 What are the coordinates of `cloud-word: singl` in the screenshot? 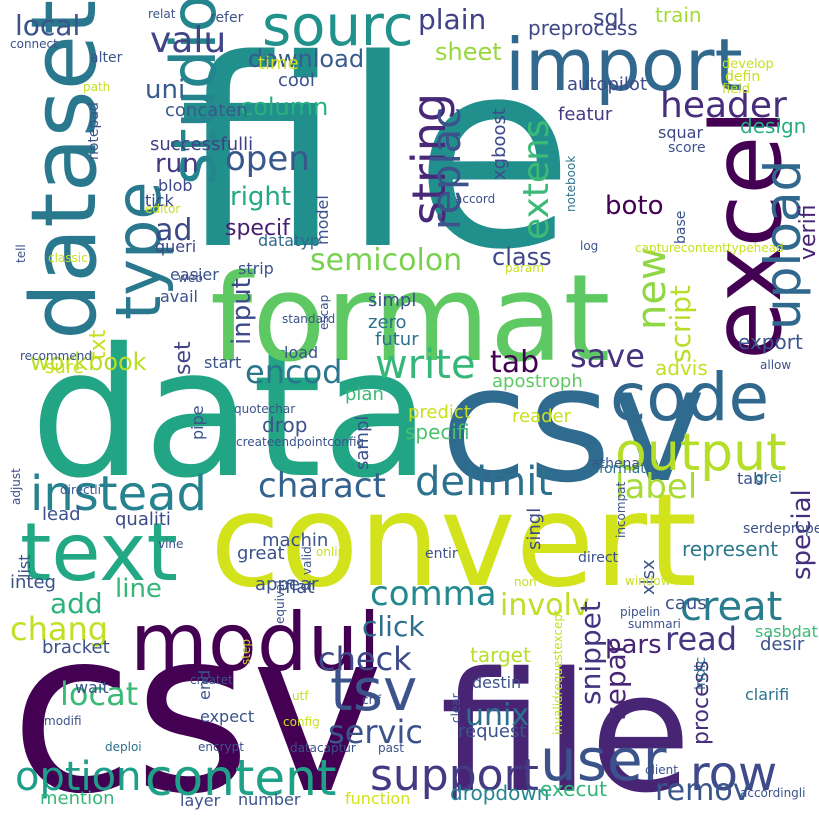 It's located at (534, 529).